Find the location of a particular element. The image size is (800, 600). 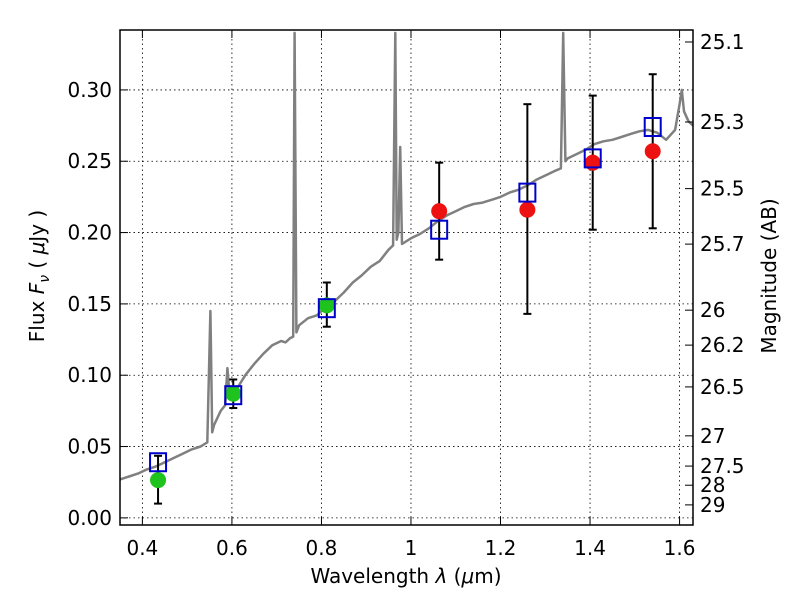

x-tick-label: 1.6 is located at coordinates (680, 548).